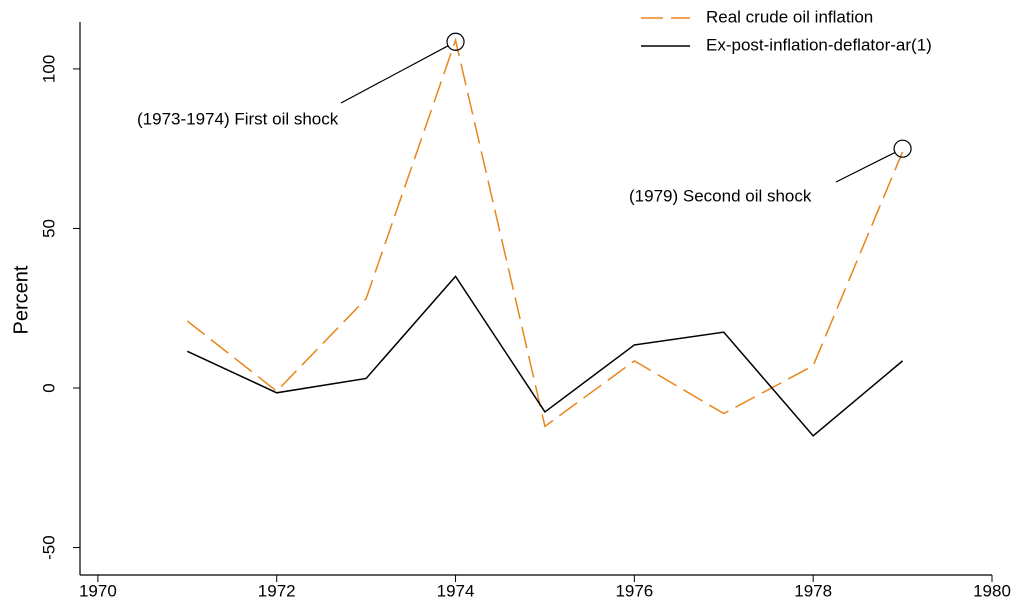  Describe the element at coordinates (992, 590) in the screenshot. I see `x-tick-label: 1980` at that location.